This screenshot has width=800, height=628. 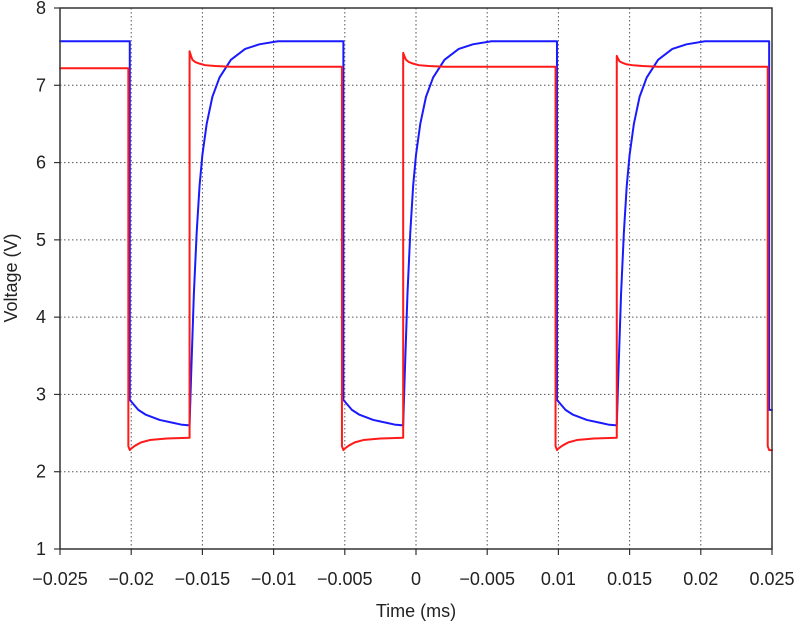 I want to click on y-tick-label: 8, so click(x=41, y=9).